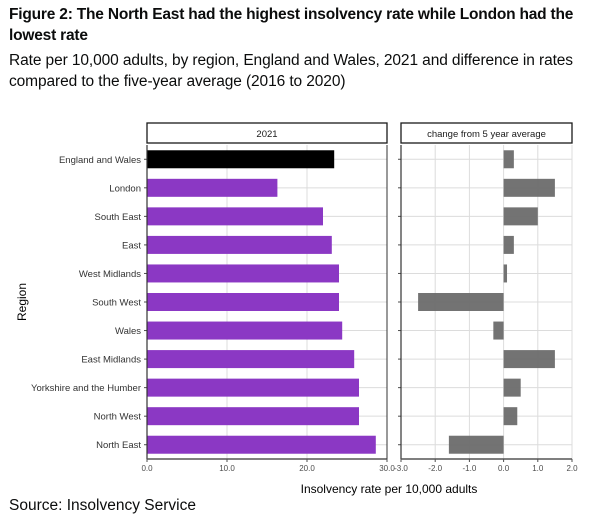 The image size is (600, 524). What do you see at coordinates (22, 302) in the screenshot?
I see `y-axis-title: Region` at bounding box center [22, 302].